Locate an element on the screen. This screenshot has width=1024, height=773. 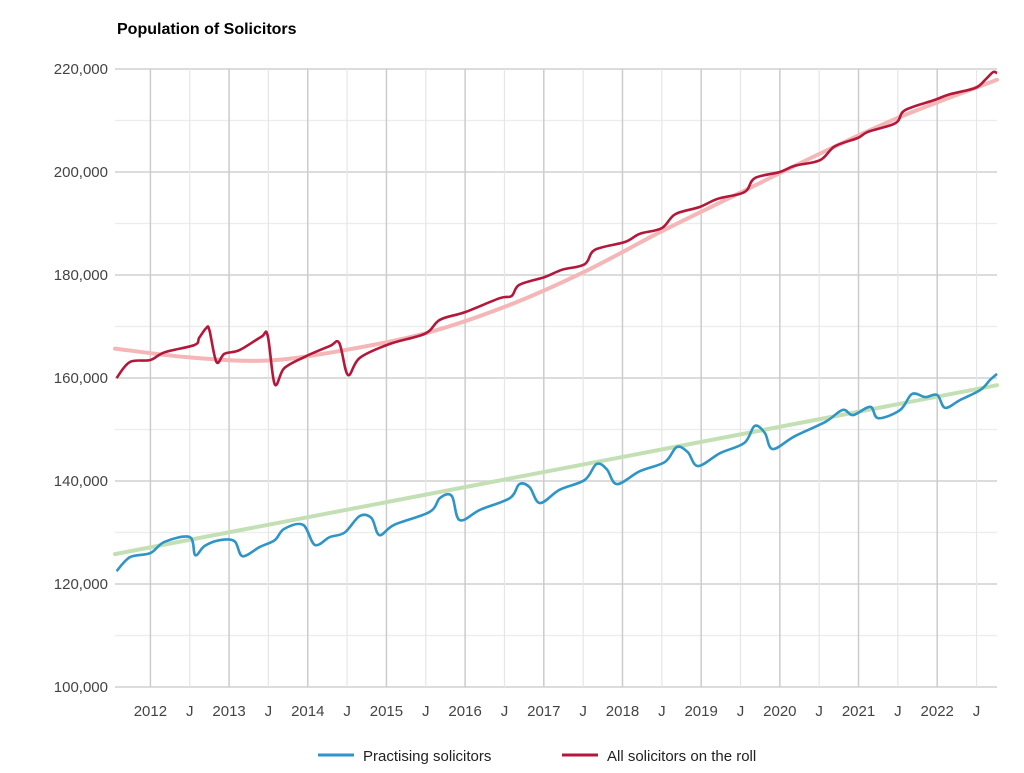
x-tick-label: 2016 is located at coordinates (464, 711).